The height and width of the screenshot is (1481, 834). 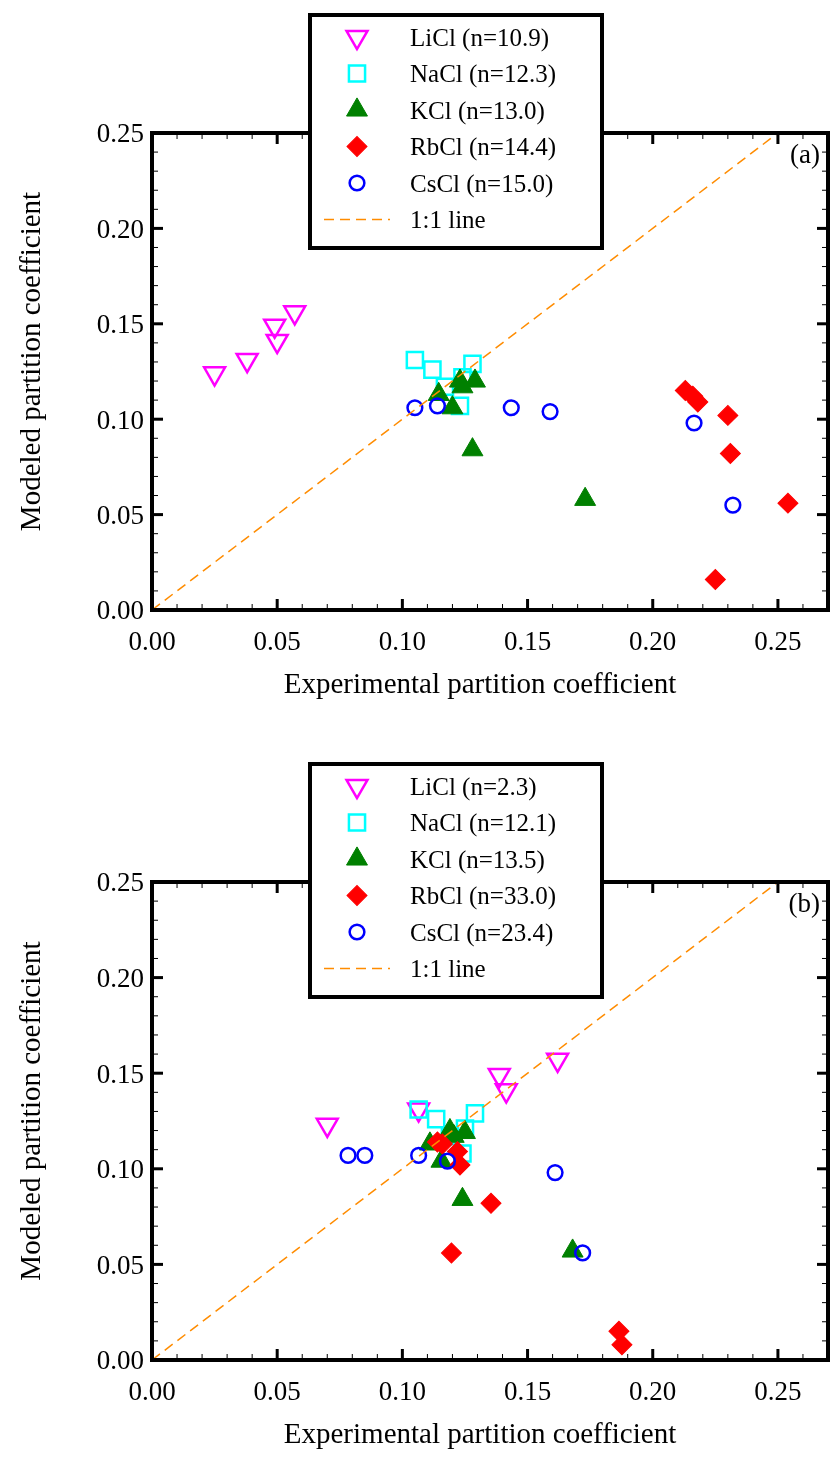 What do you see at coordinates (483, 74) in the screenshot?
I see `legend-label: NaCl (n=12.3)` at bounding box center [483, 74].